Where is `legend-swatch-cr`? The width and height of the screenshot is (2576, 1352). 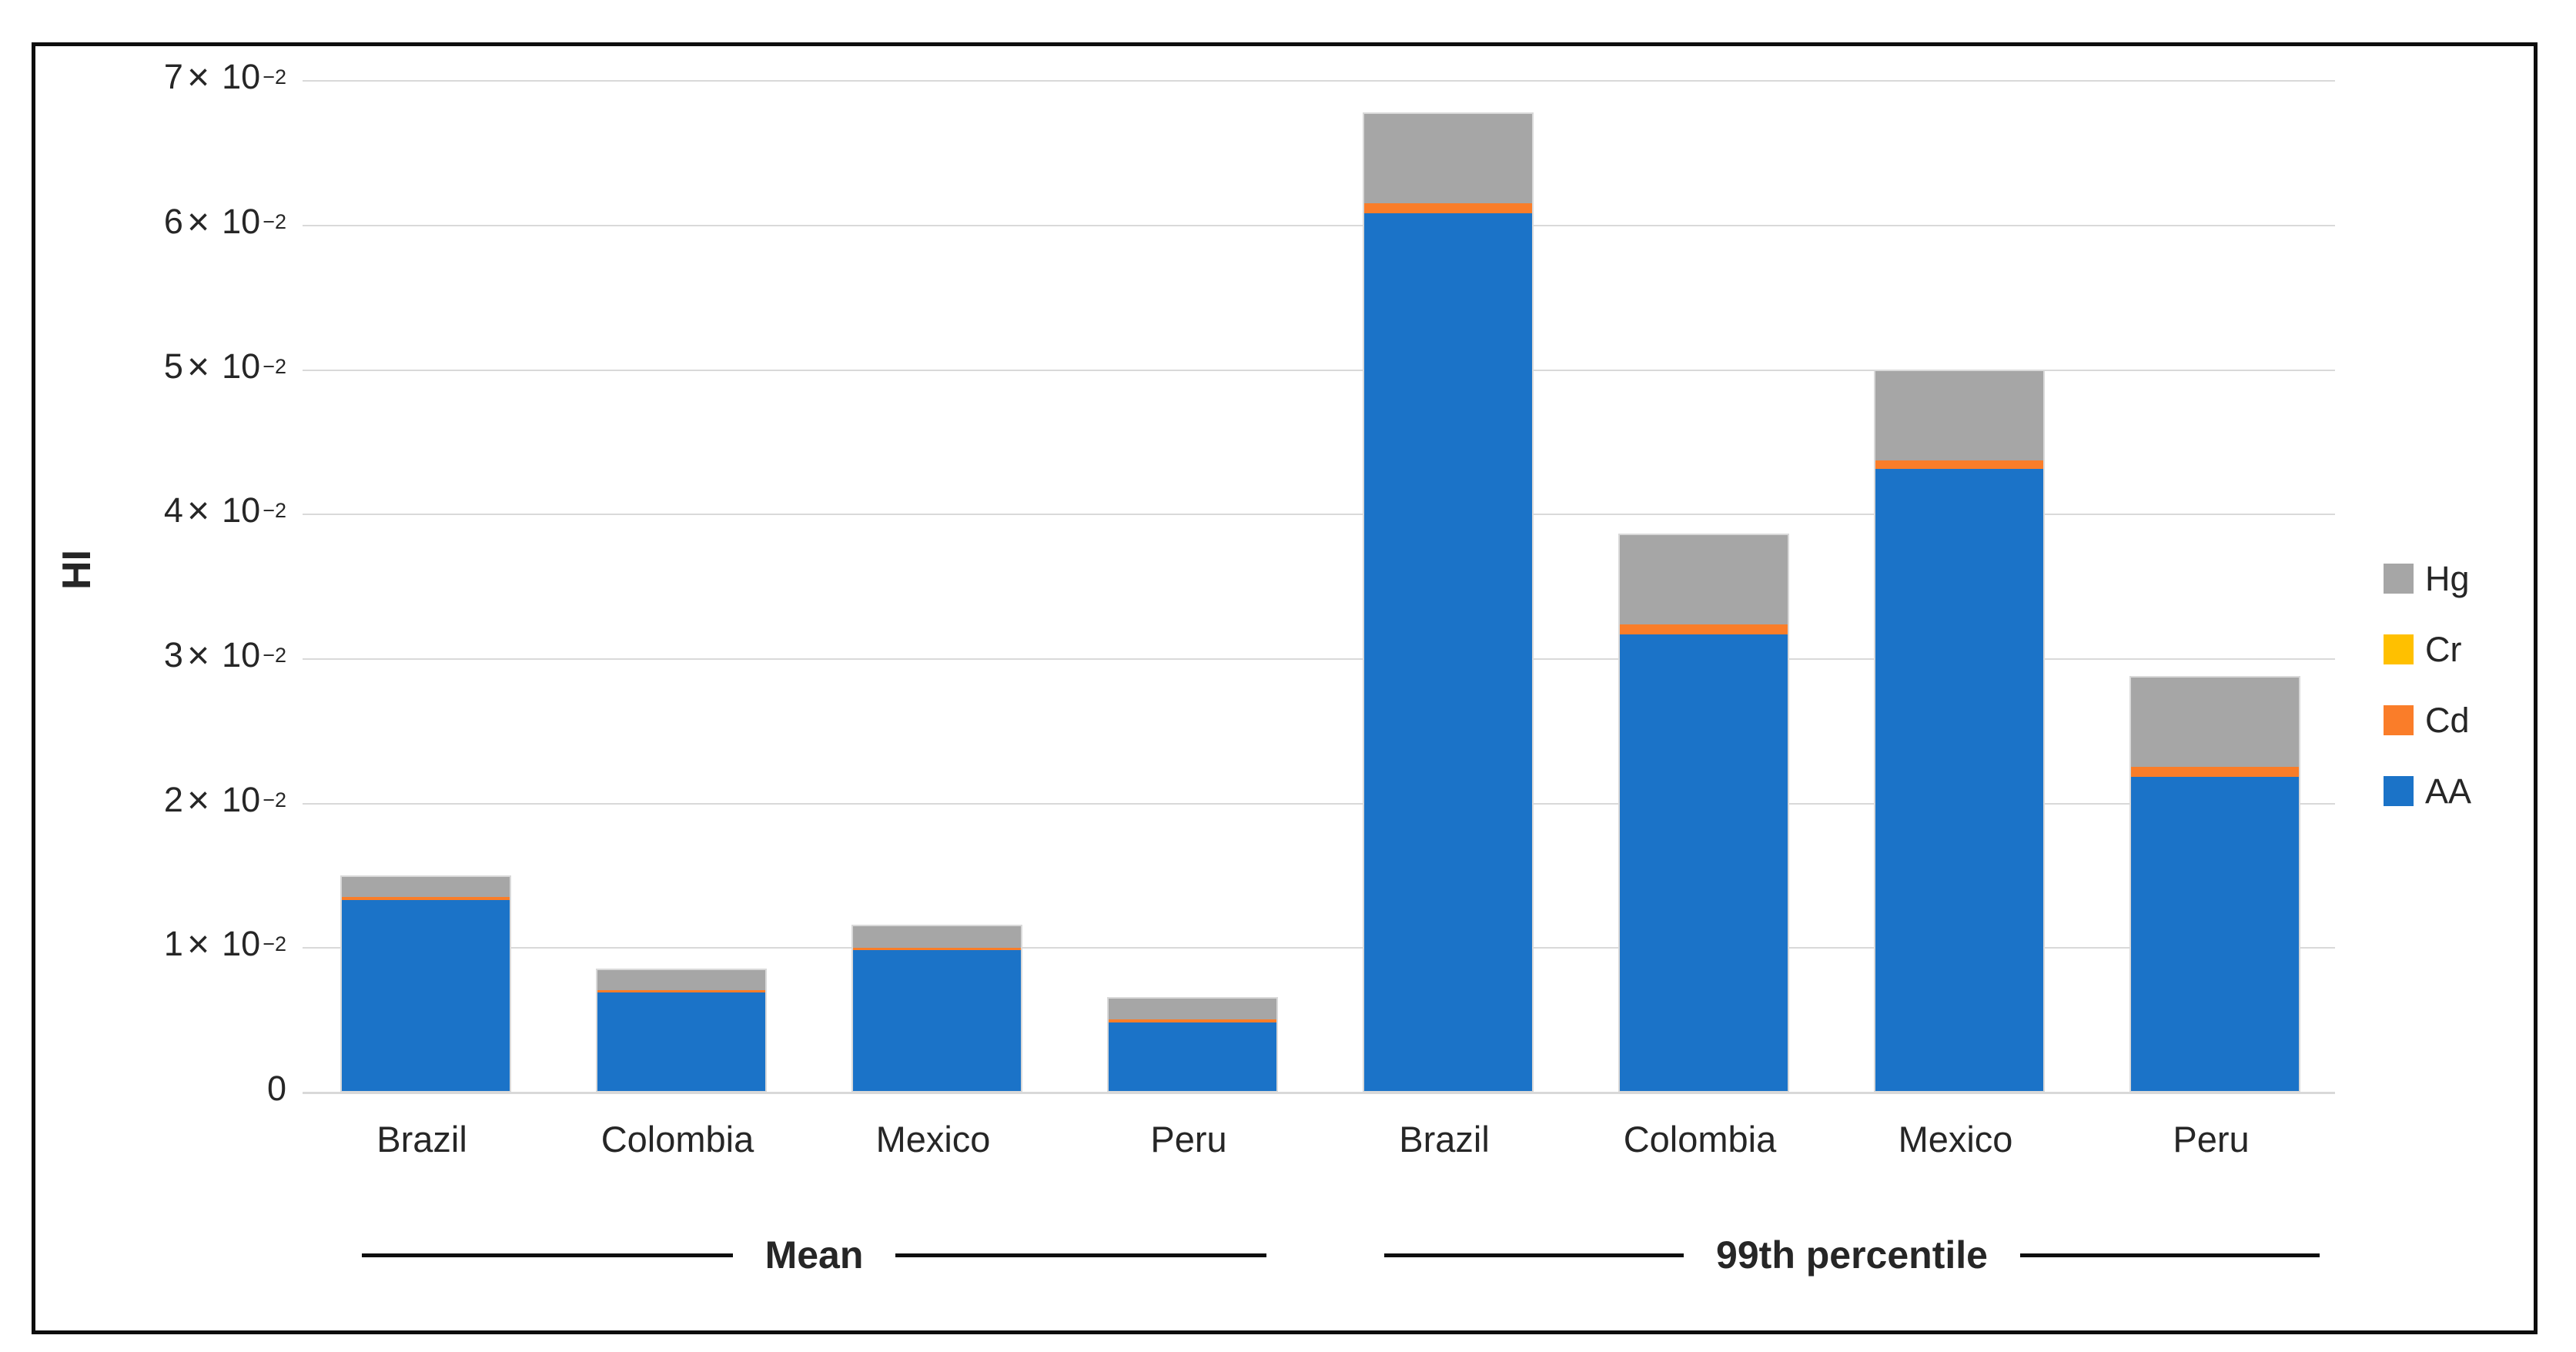 legend-swatch-cr is located at coordinates (2399, 649).